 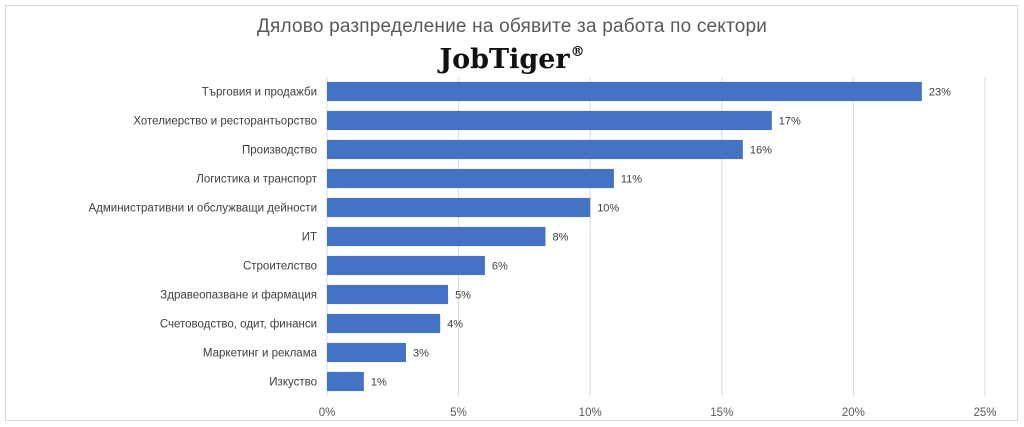 I want to click on category-label: Административни и обслужващи дейности, so click(x=203, y=209).